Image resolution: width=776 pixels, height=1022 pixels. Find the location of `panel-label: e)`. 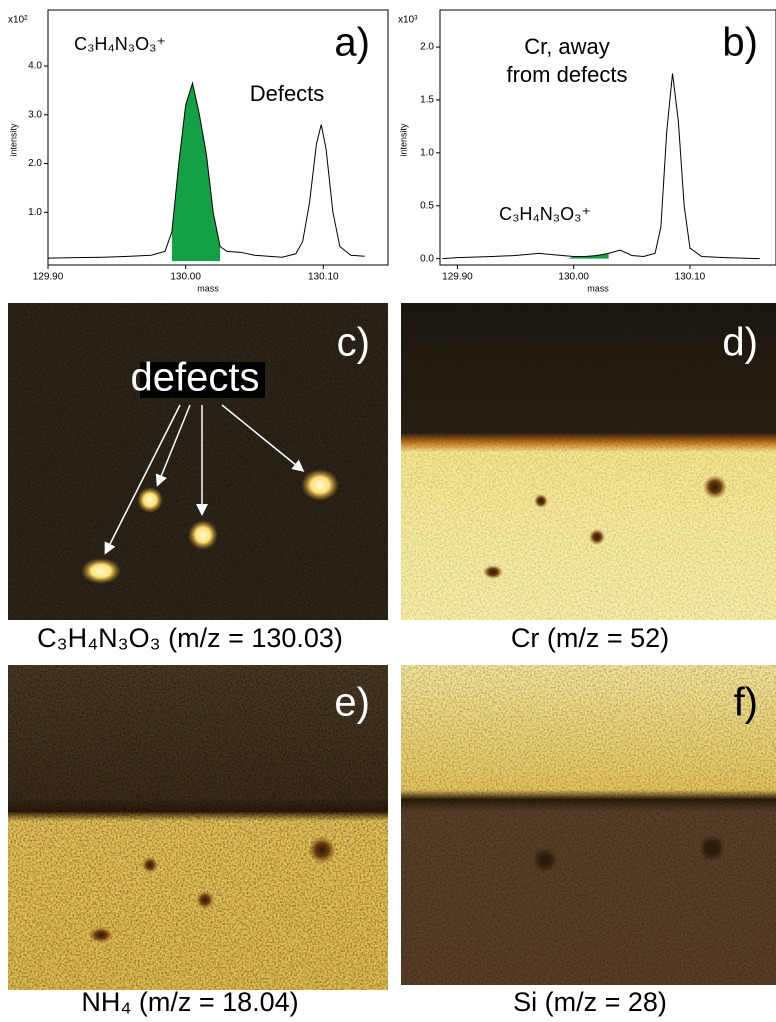

panel-label: e) is located at coordinates (352, 703).